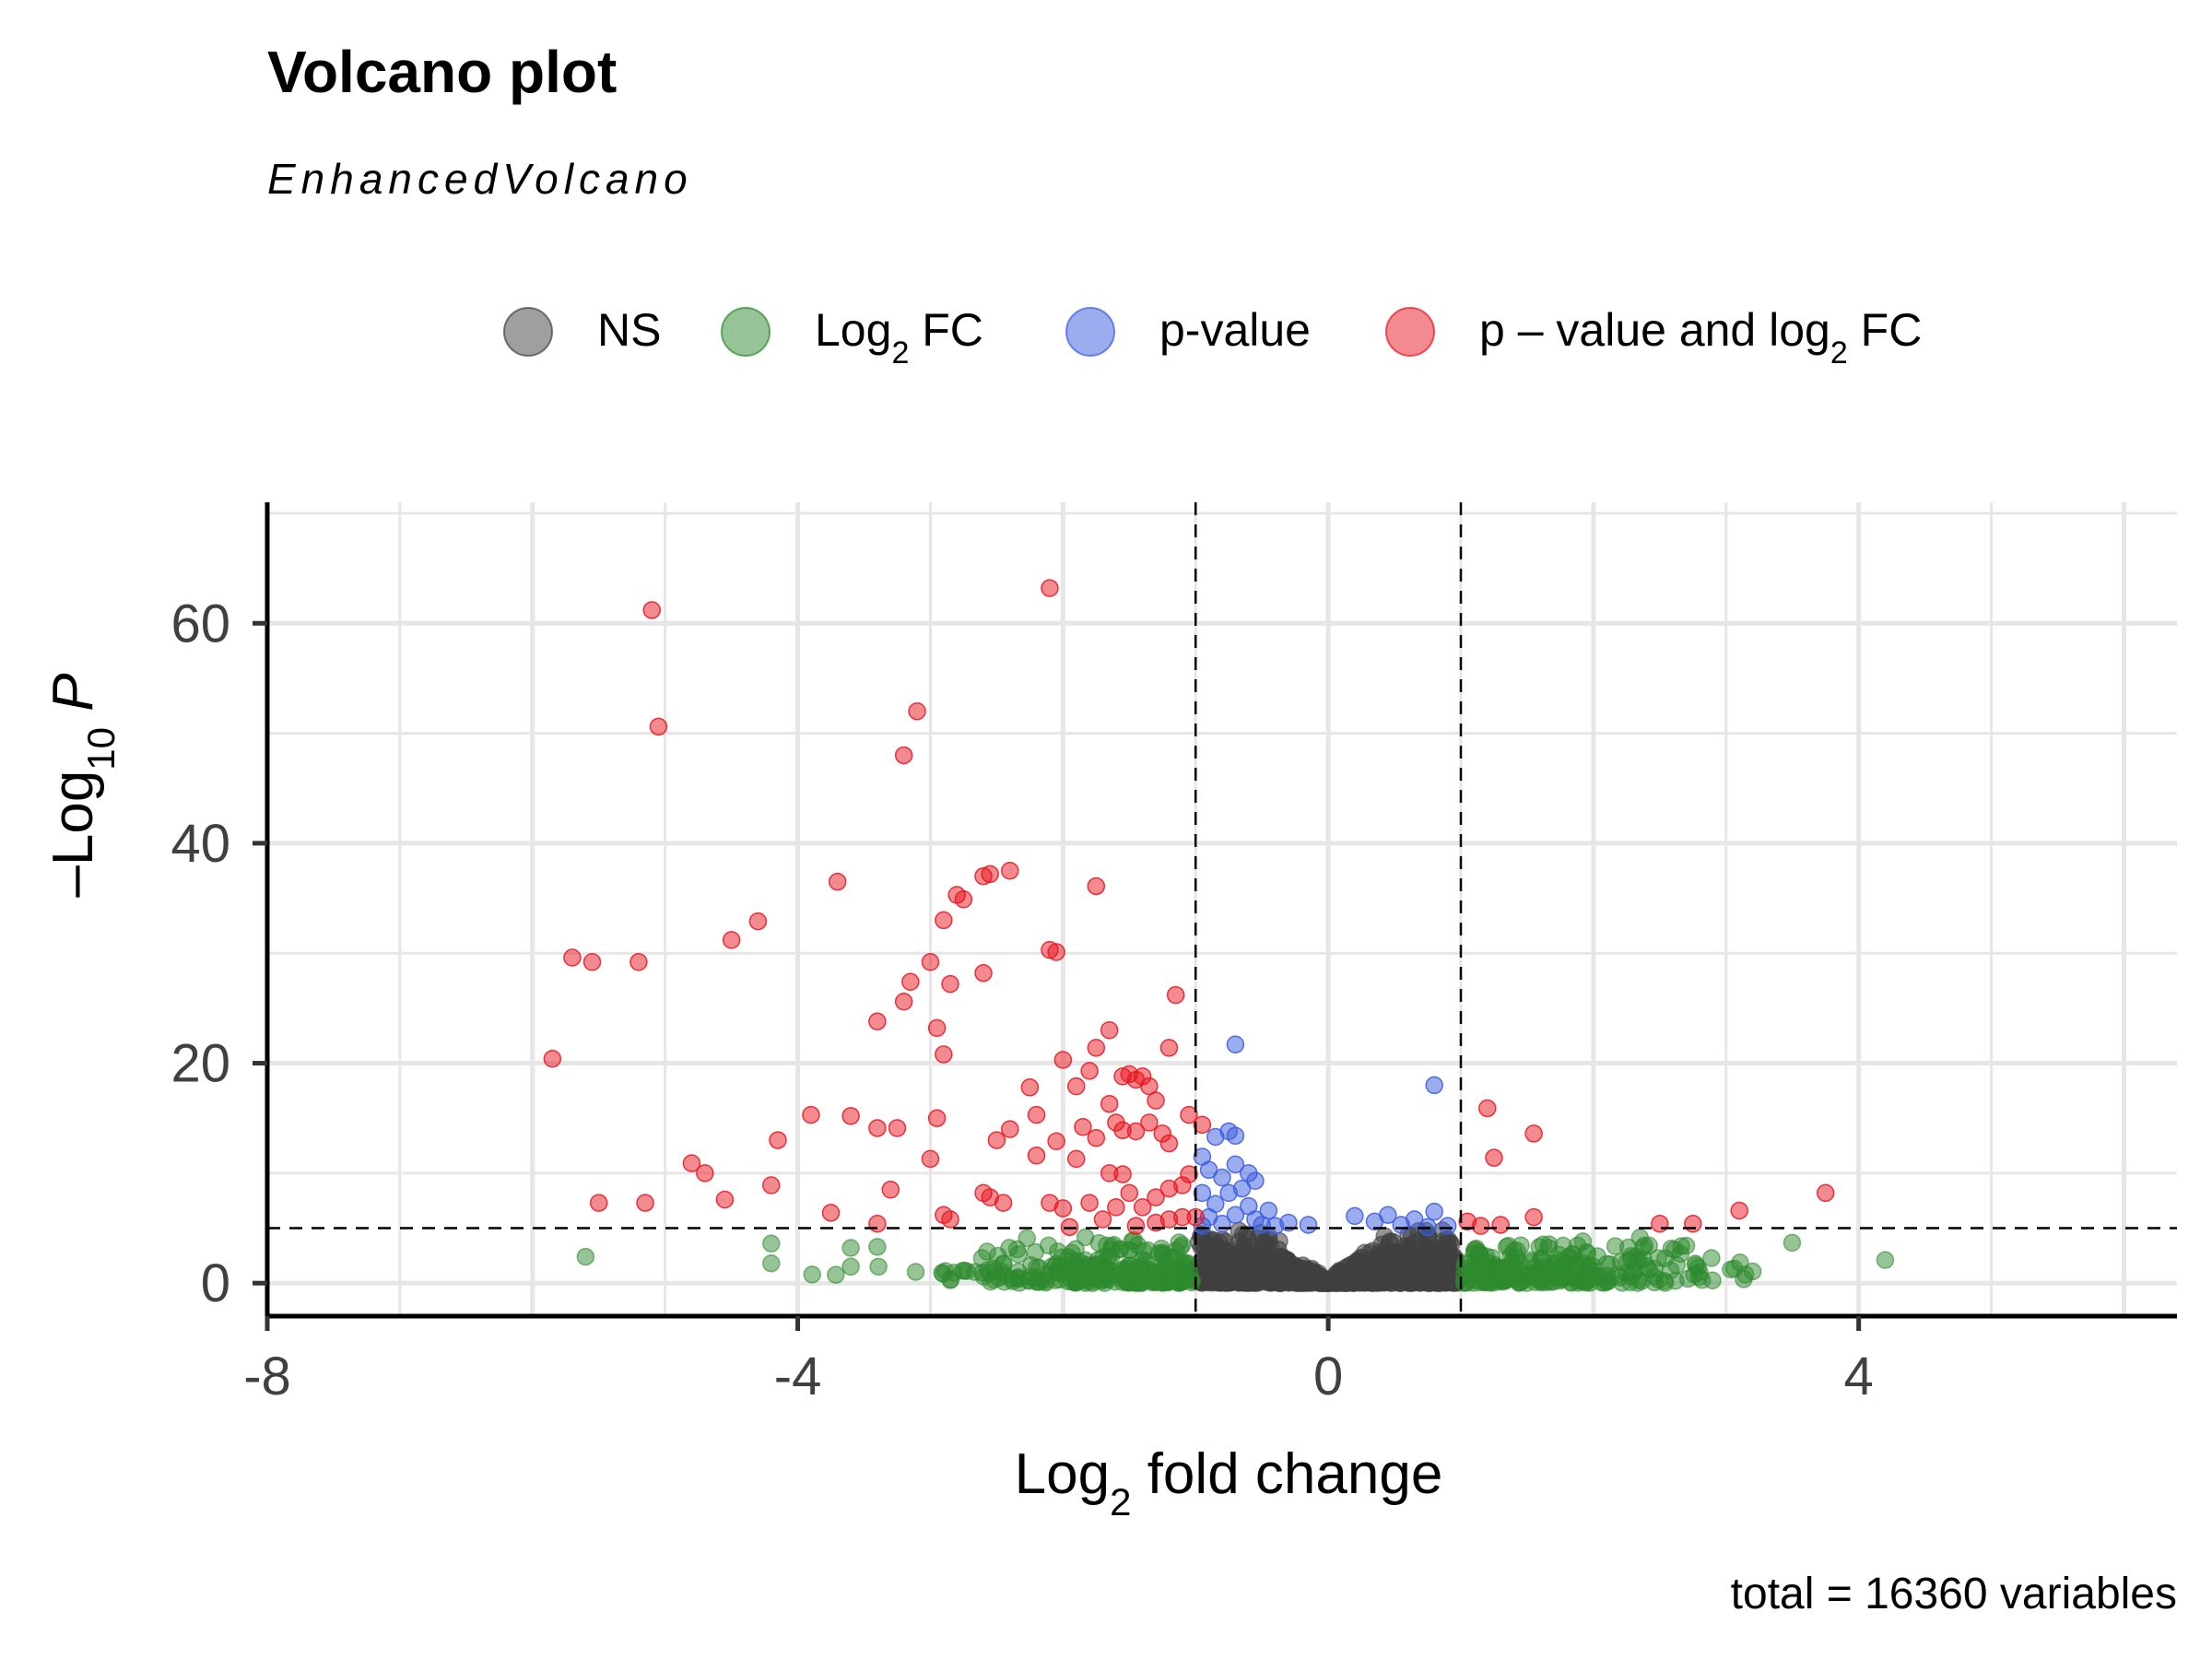  I want to click on chart-subtitle: EnhancedVolcano, so click(480, 179).